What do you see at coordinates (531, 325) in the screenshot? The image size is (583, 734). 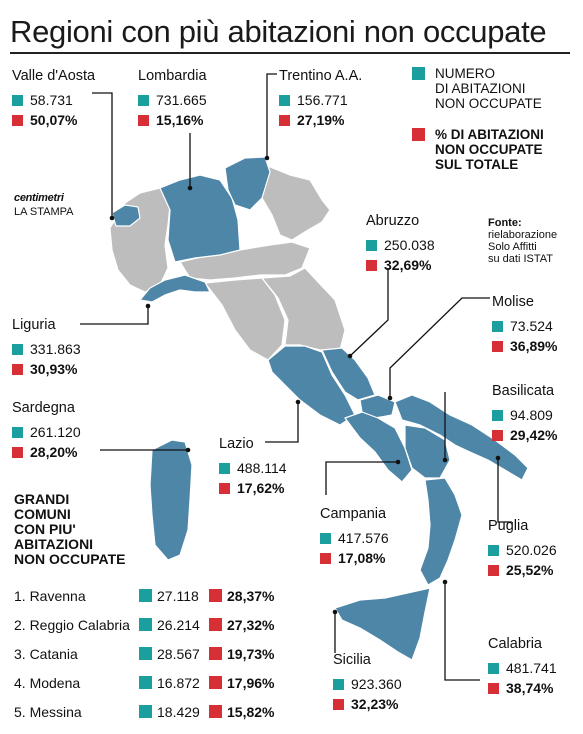 I see `region-count: 73.524` at bounding box center [531, 325].